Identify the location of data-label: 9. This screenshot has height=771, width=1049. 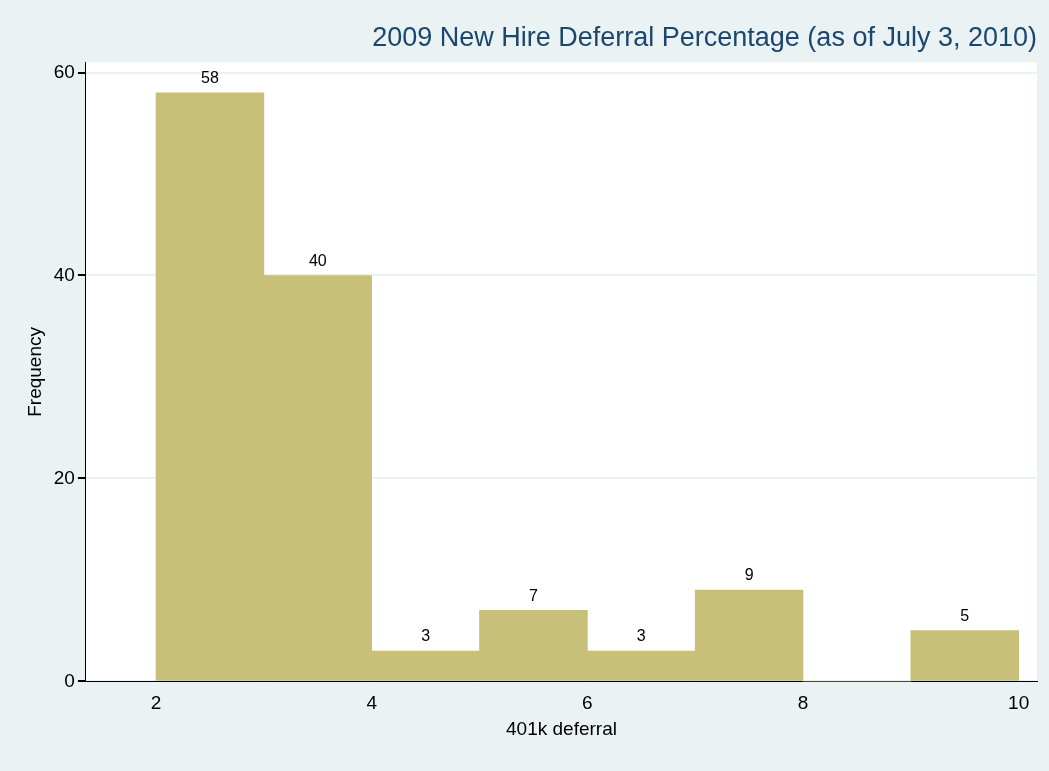
(749, 575).